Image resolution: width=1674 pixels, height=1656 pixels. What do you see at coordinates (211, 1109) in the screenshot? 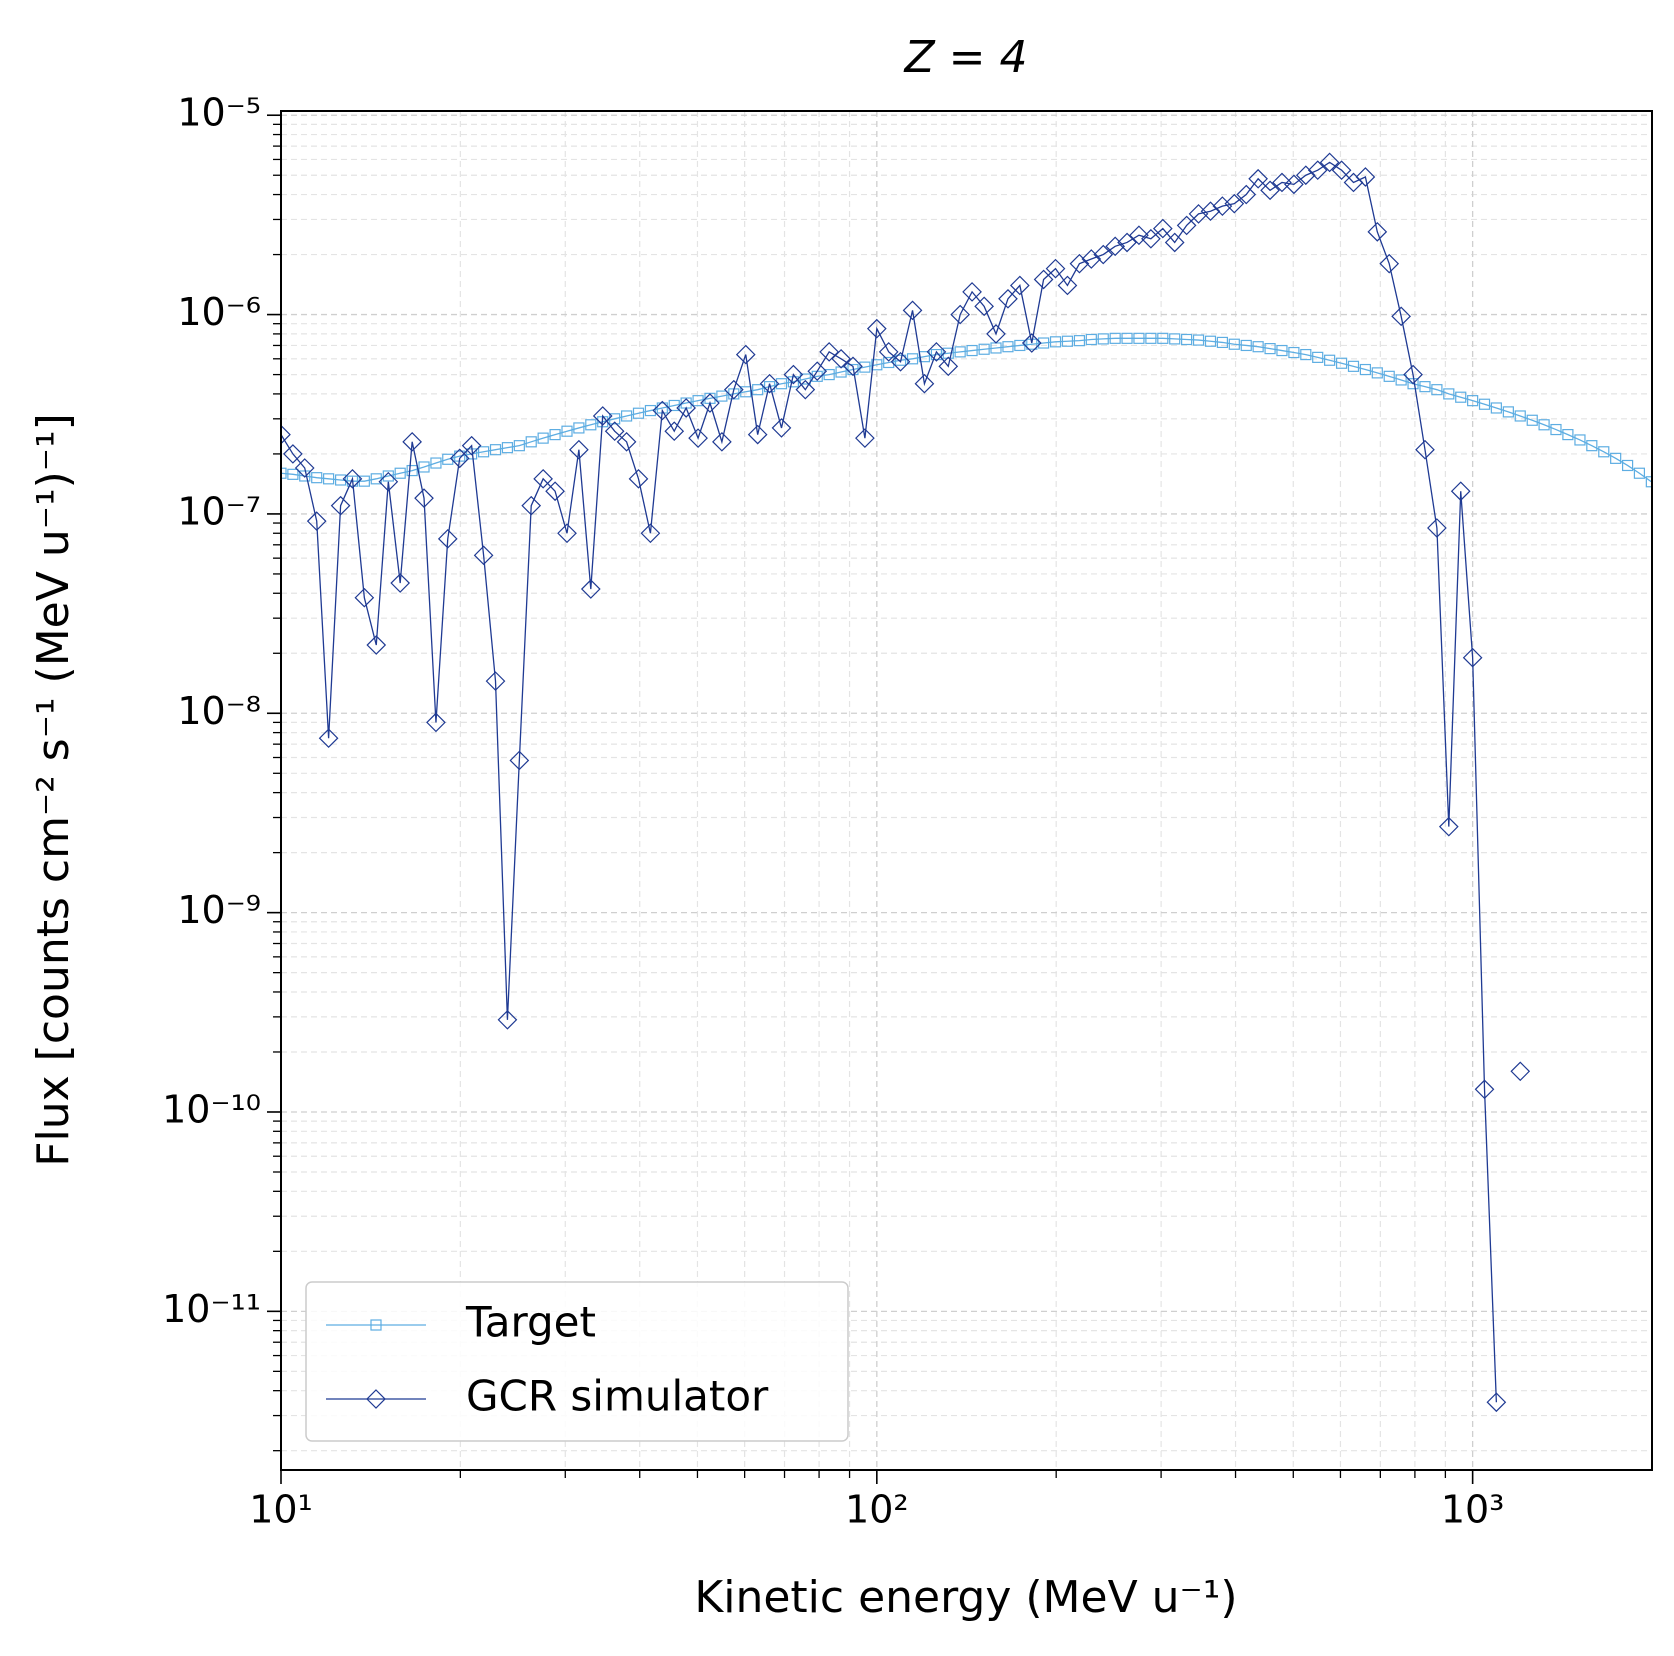
I see `y-tick-label: 10⁻¹⁰` at bounding box center [211, 1109].